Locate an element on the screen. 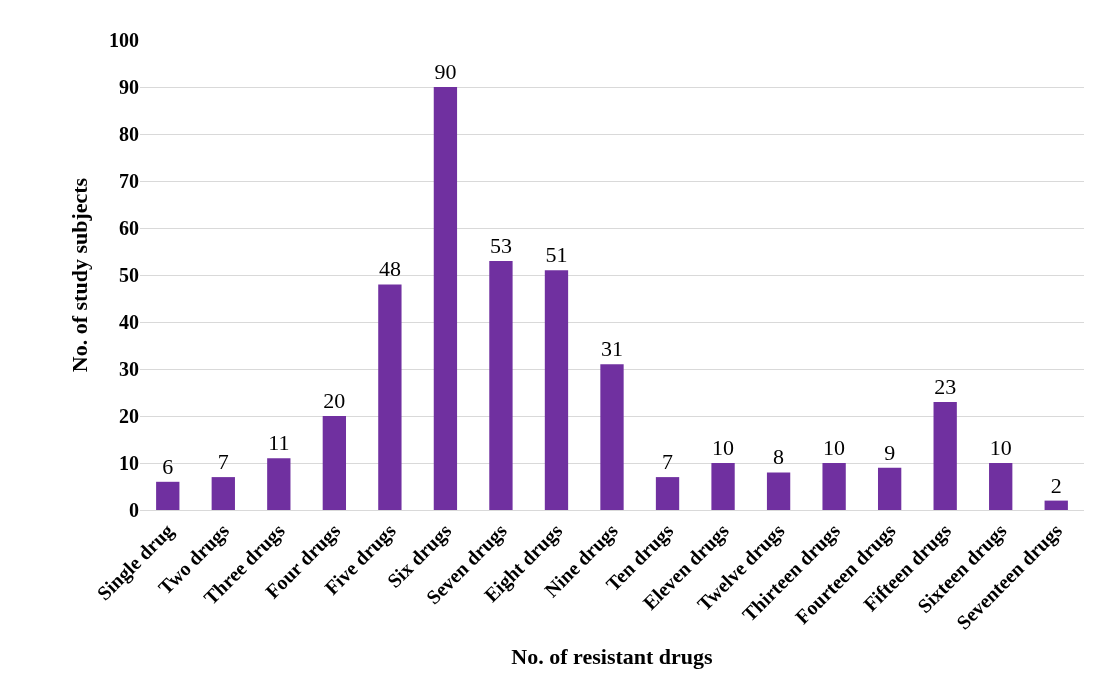 This screenshot has width=1104, height=677. data-label: 20 is located at coordinates (334, 400).